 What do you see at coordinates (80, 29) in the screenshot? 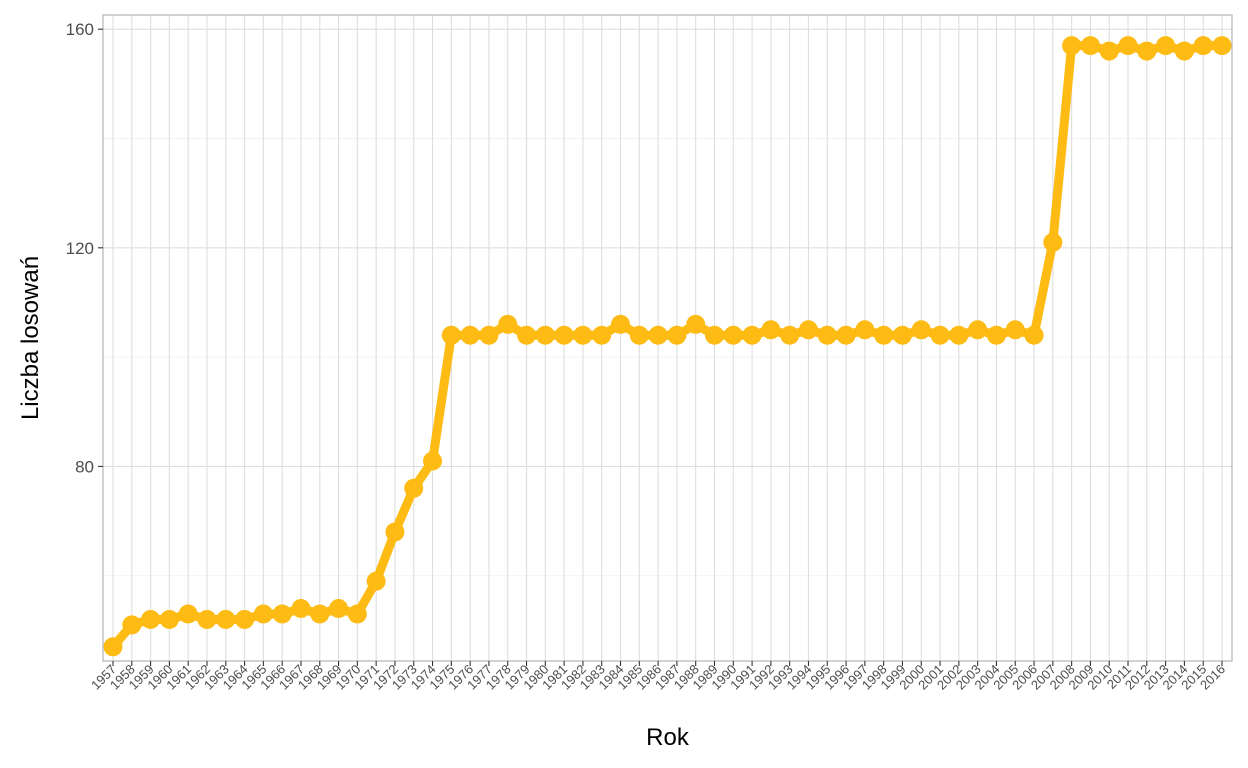
I see `y-tick-label: 160` at bounding box center [80, 29].